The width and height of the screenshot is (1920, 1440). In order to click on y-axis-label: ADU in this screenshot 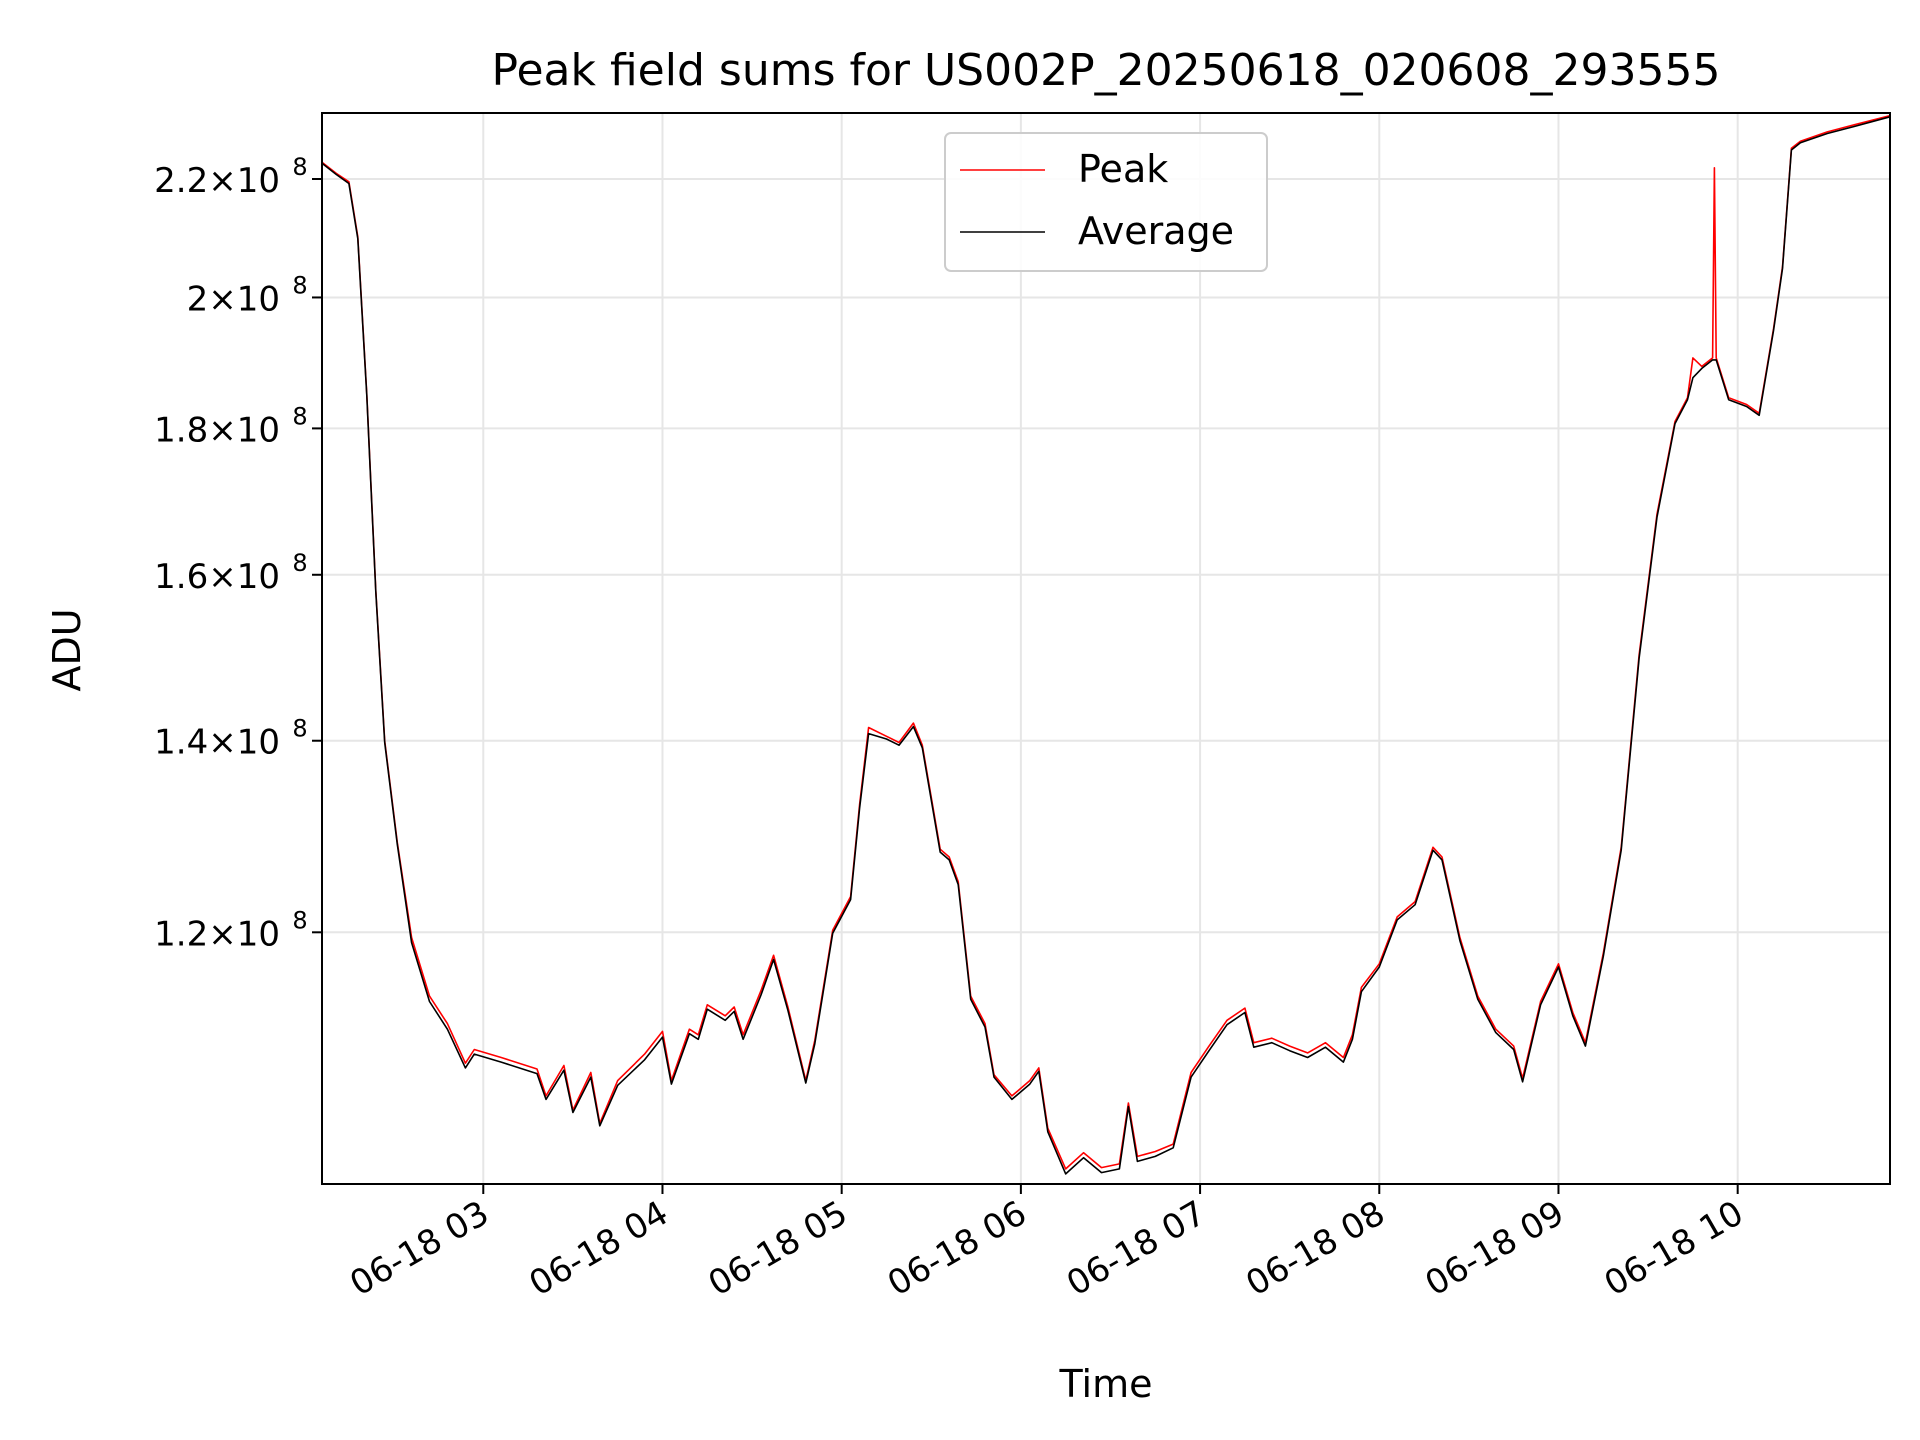, I will do `click(67, 649)`.